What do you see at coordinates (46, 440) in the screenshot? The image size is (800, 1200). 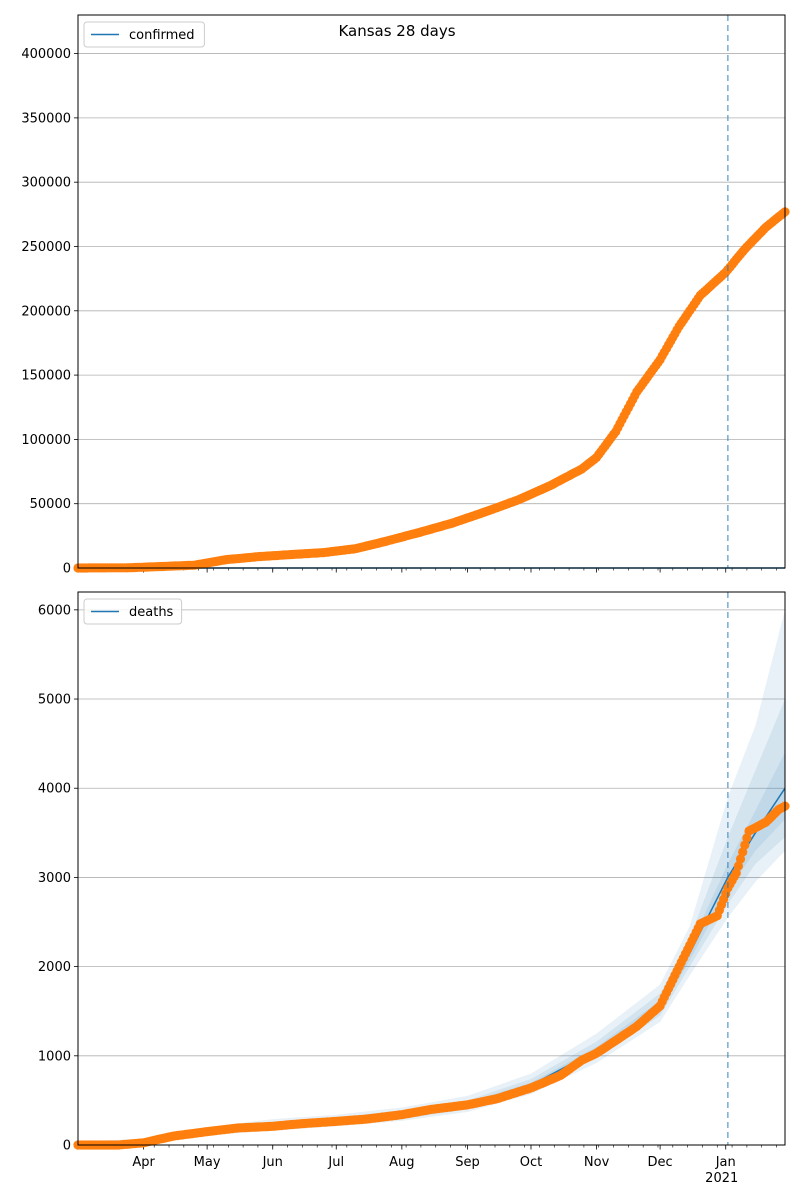 I see `y-tick-label: 100000` at bounding box center [46, 440].